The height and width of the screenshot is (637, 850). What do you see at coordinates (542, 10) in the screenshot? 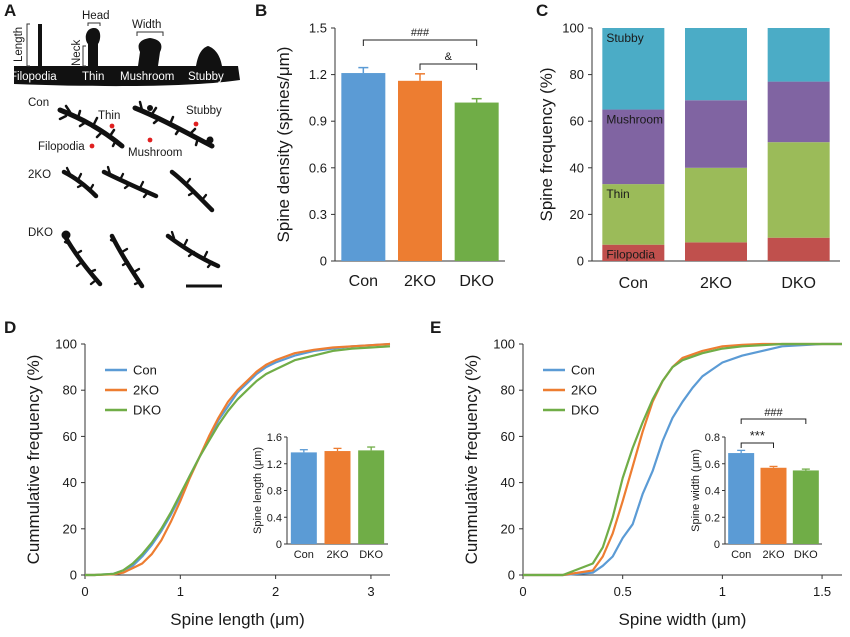
I see `panel-letter-c: C` at bounding box center [542, 10].